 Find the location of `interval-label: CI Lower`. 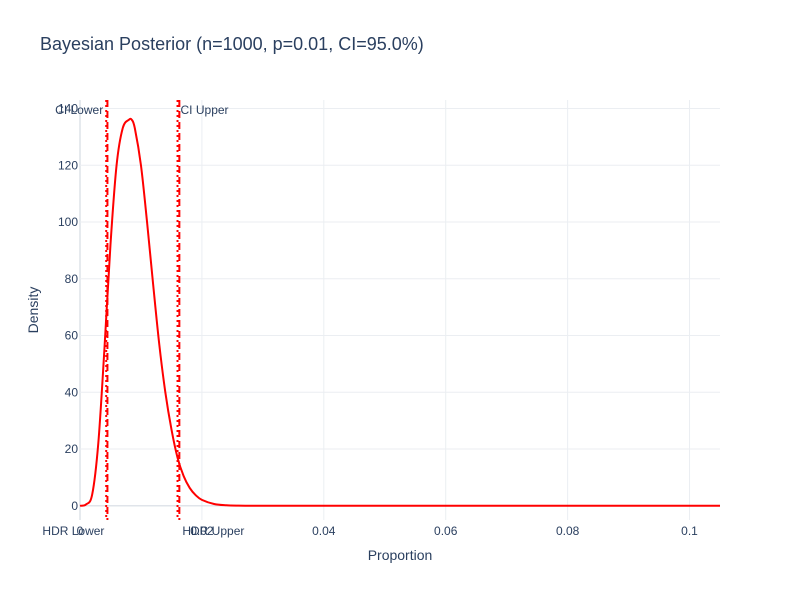

interval-label: CI Lower is located at coordinates (79, 110).